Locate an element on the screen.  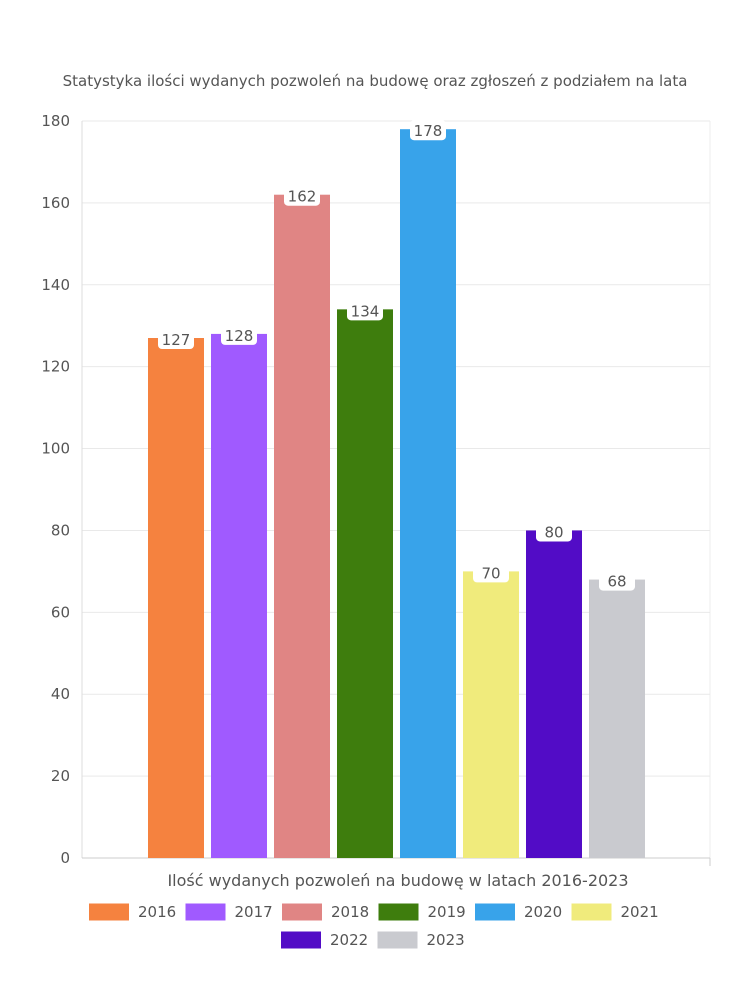
legend-label-2017: 2017 is located at coordinates (254, 912).